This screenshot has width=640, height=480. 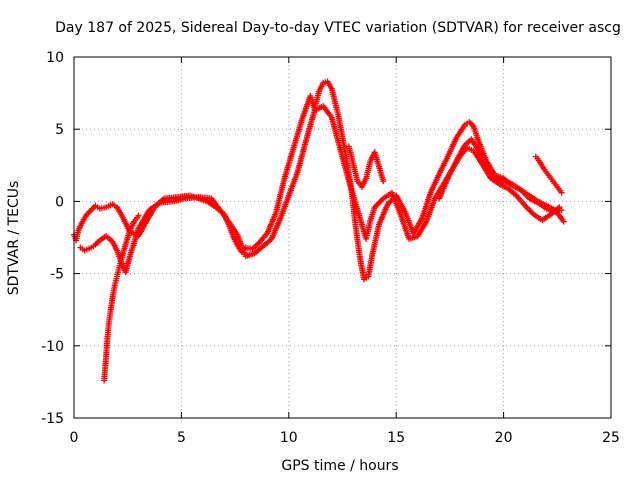 What do you see at coordinates (14, 238) in the screenshot?
I see `y-axis-label: SDTVAR / TECUs` at bounding box center [14, 238].